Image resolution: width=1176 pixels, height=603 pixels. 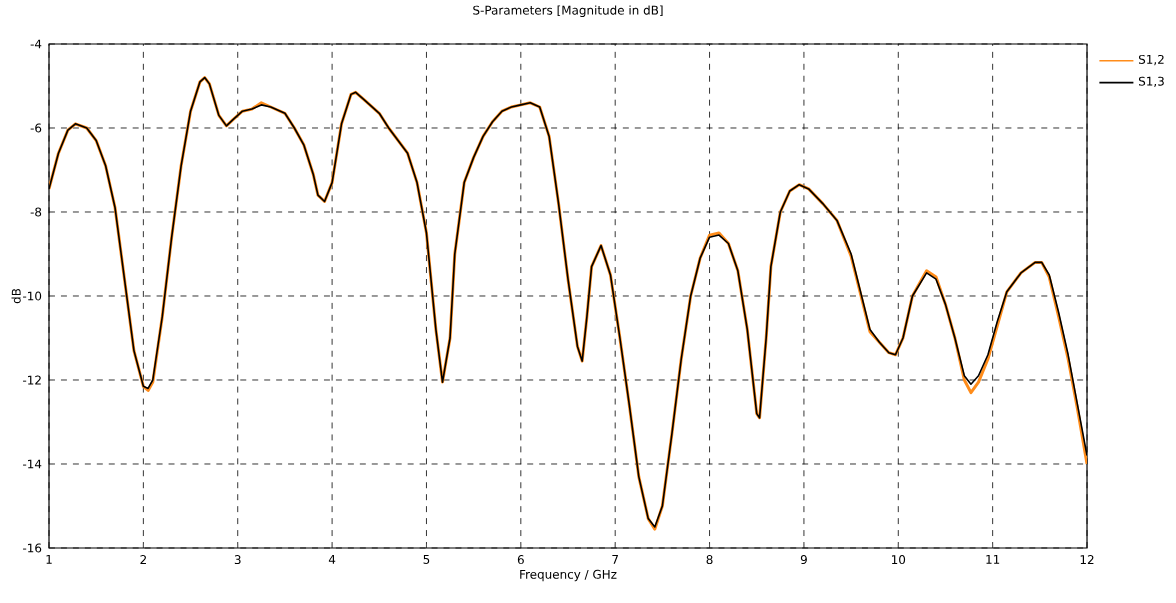 What do you see at coordinates (898, 560) in the screenshot?
I see `x-tick-label: 10` at bounding box center [898, 560].